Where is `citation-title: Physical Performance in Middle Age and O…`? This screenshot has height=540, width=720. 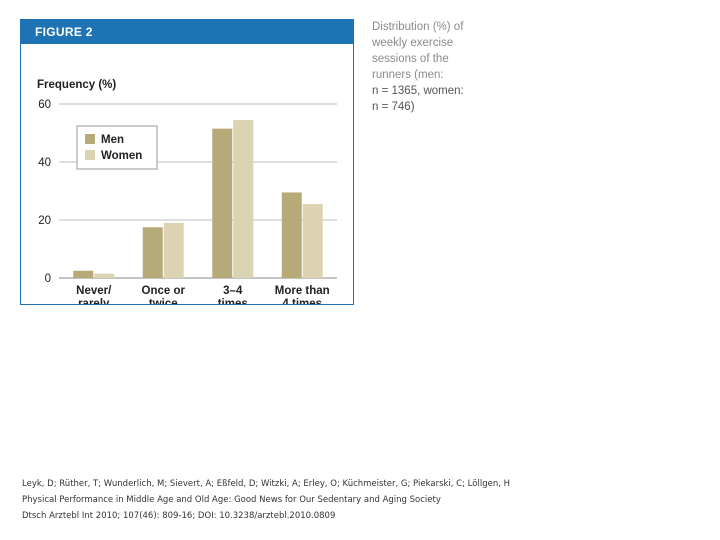
citation-title: Physical Performance in Middle Age and O… is located at coordinates (231, 500).